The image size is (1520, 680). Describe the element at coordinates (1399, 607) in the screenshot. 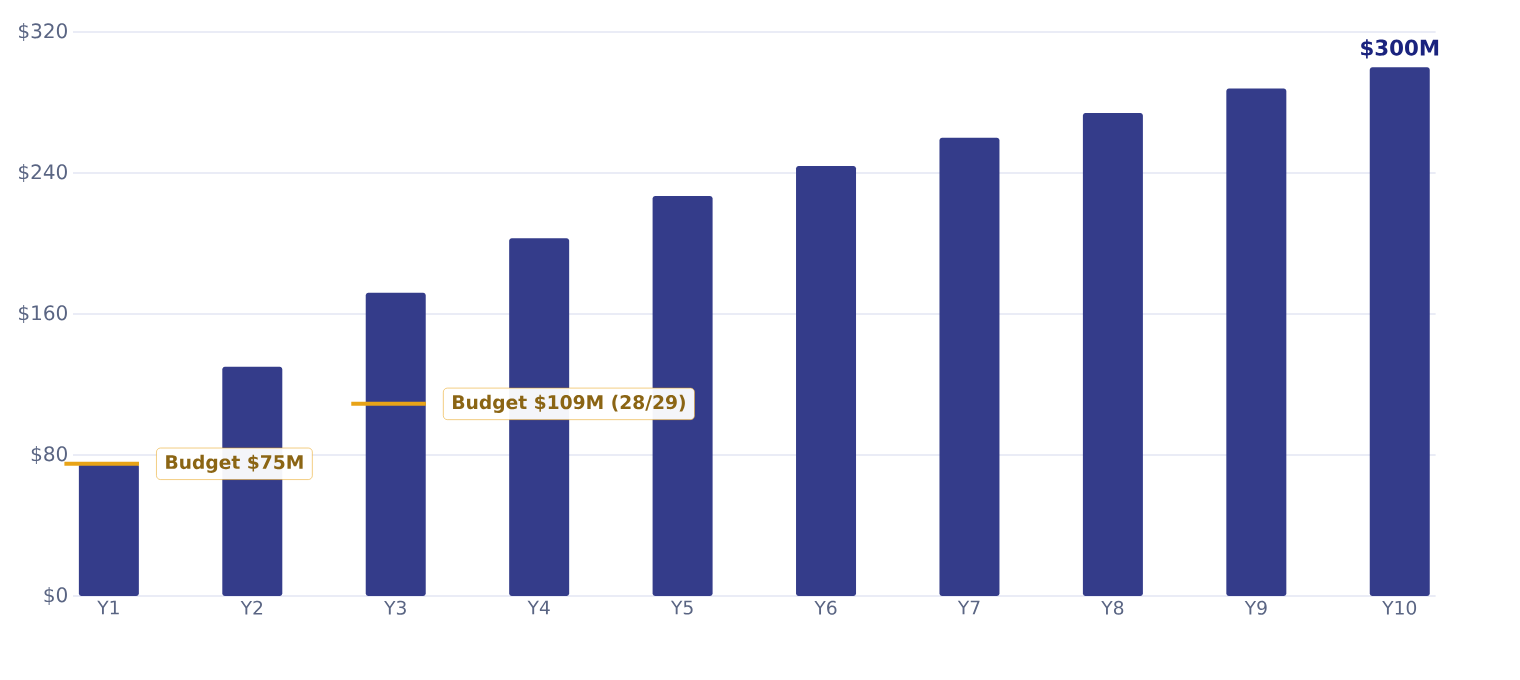

I see `x-tick-label: Y10` at that location.